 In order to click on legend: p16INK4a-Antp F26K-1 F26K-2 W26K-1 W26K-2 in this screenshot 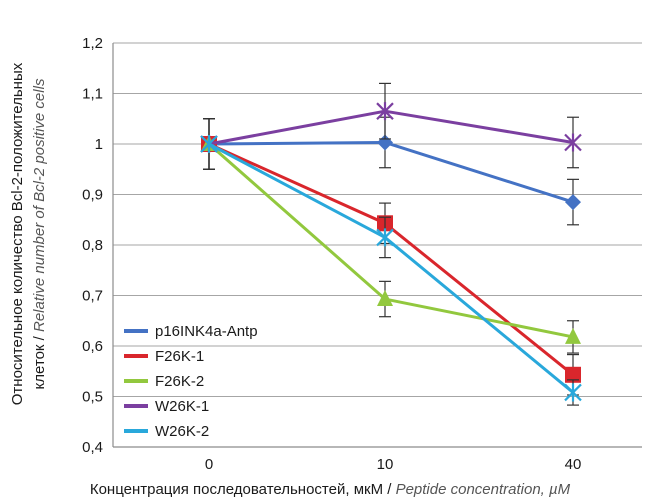, I will do `click(191, 381)`.